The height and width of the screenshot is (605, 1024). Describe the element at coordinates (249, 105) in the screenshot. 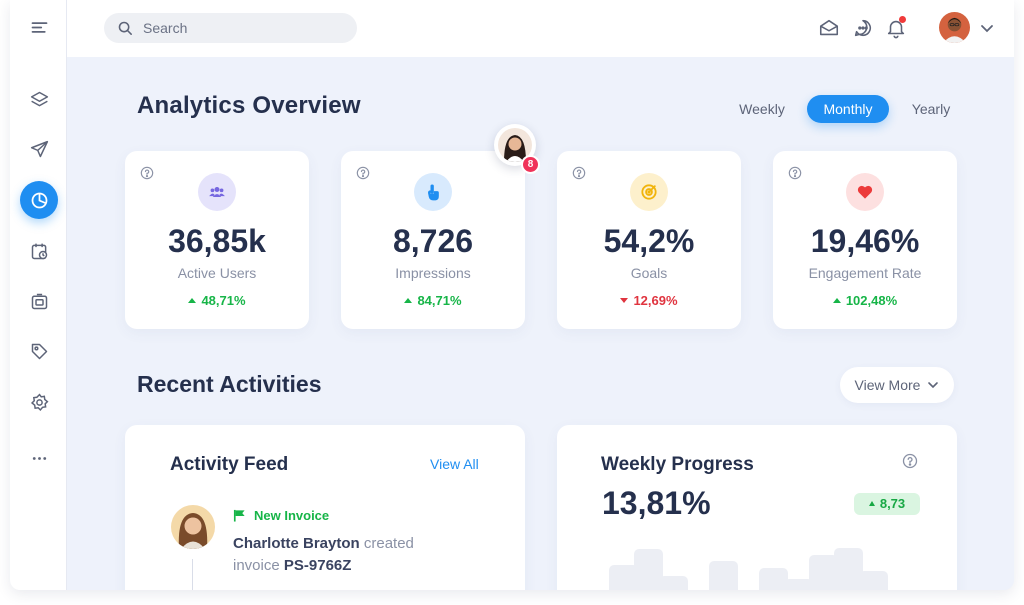

I see `page-title: Analytics Overview` at that location.